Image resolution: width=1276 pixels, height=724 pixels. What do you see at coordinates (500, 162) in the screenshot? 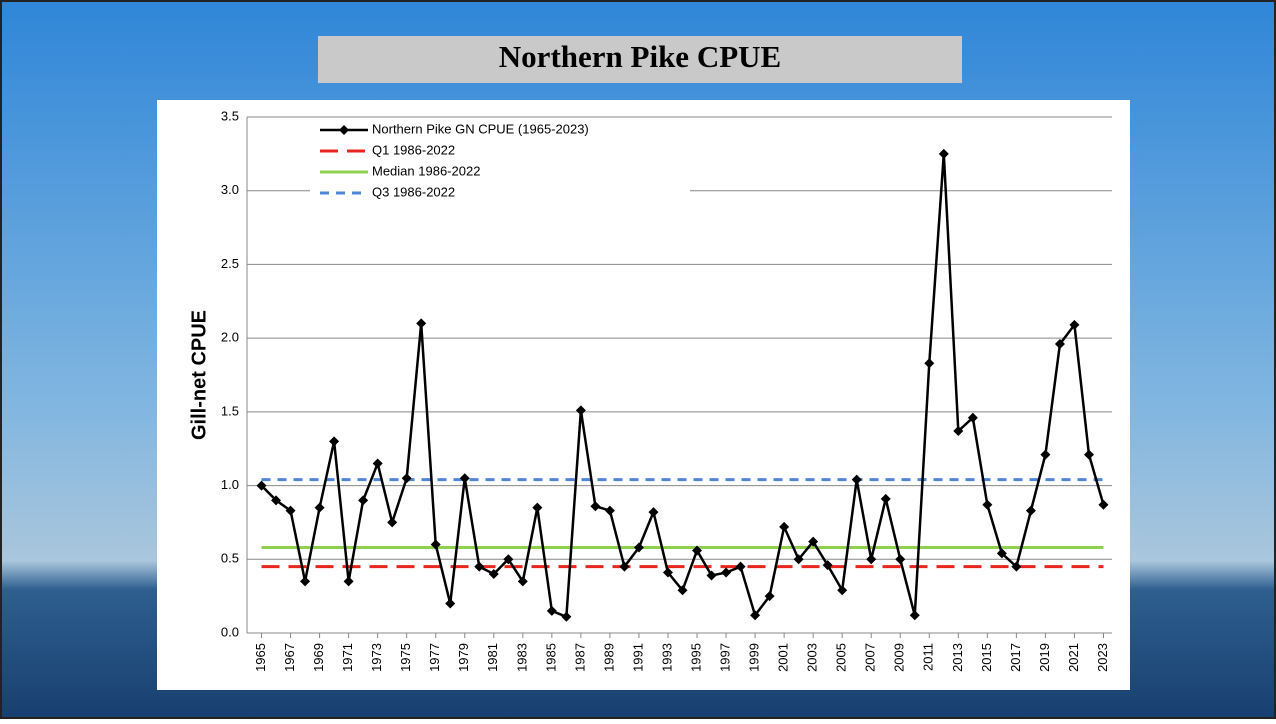
I see `legend-box` at bounding box center [500, 162].